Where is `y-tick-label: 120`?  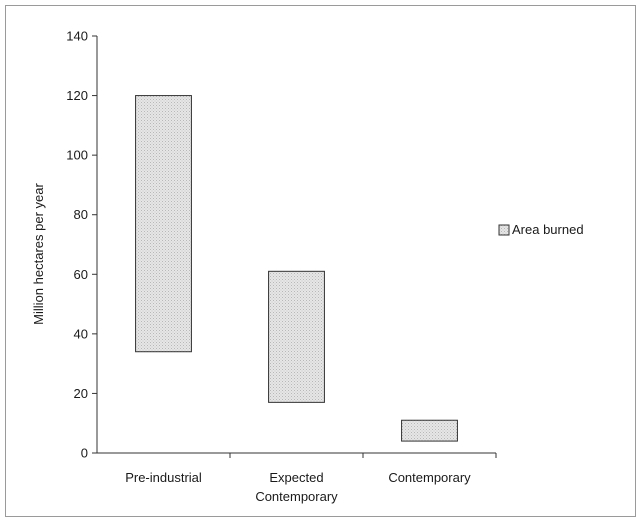
y-tick-label: 120 is located at coordinates (77, 95).